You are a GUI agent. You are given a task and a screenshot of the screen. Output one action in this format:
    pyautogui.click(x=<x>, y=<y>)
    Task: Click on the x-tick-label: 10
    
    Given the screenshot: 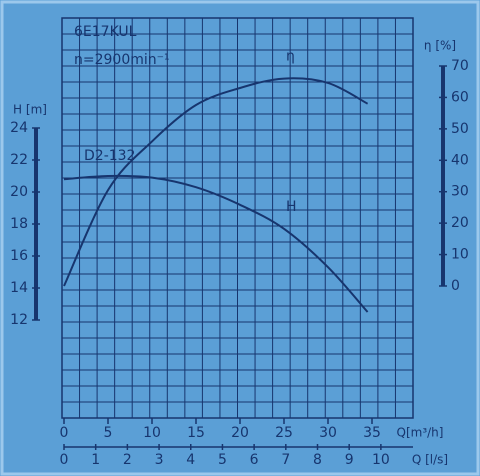 What is the action you would take?
    pyautogui.click(x=152, y=433)
    